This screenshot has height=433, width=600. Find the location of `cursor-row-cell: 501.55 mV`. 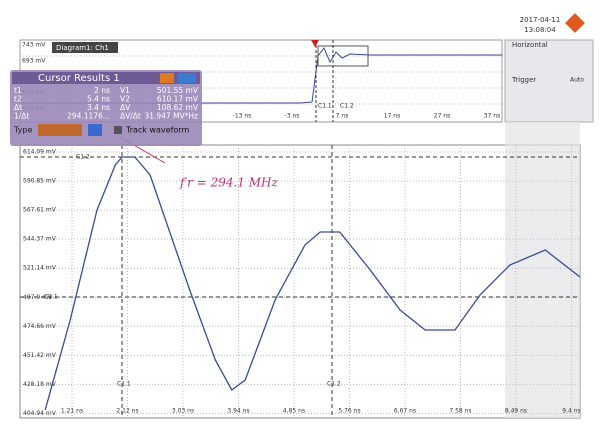

cursor-row-cell: 501.55 mV is located at coordinates (178, 90).